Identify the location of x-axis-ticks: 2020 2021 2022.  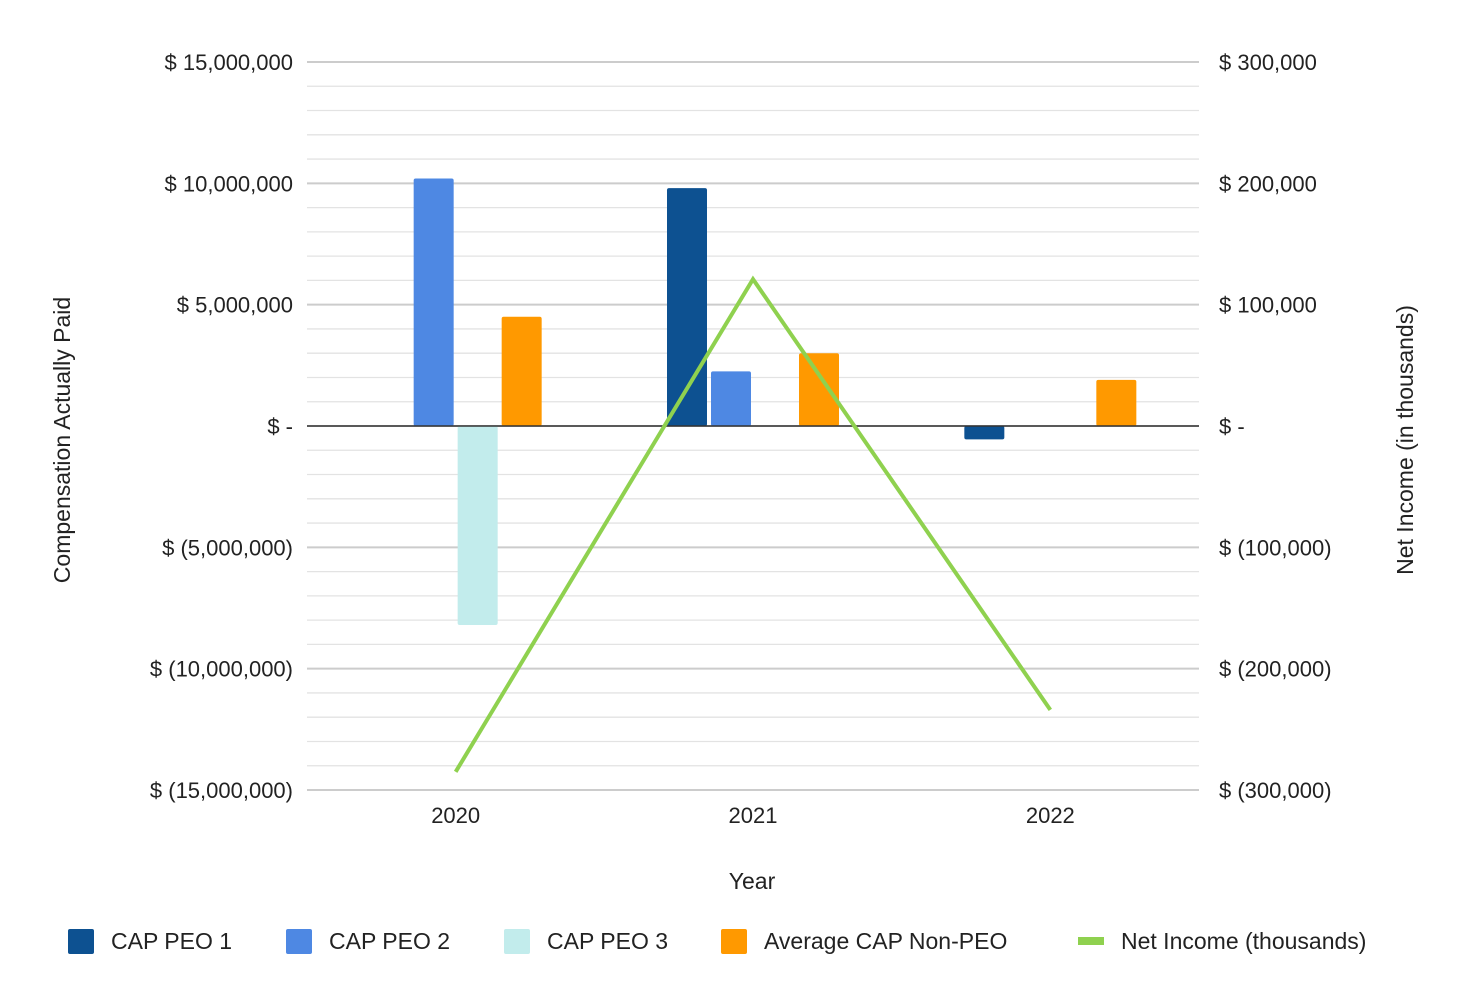
(753, 815).